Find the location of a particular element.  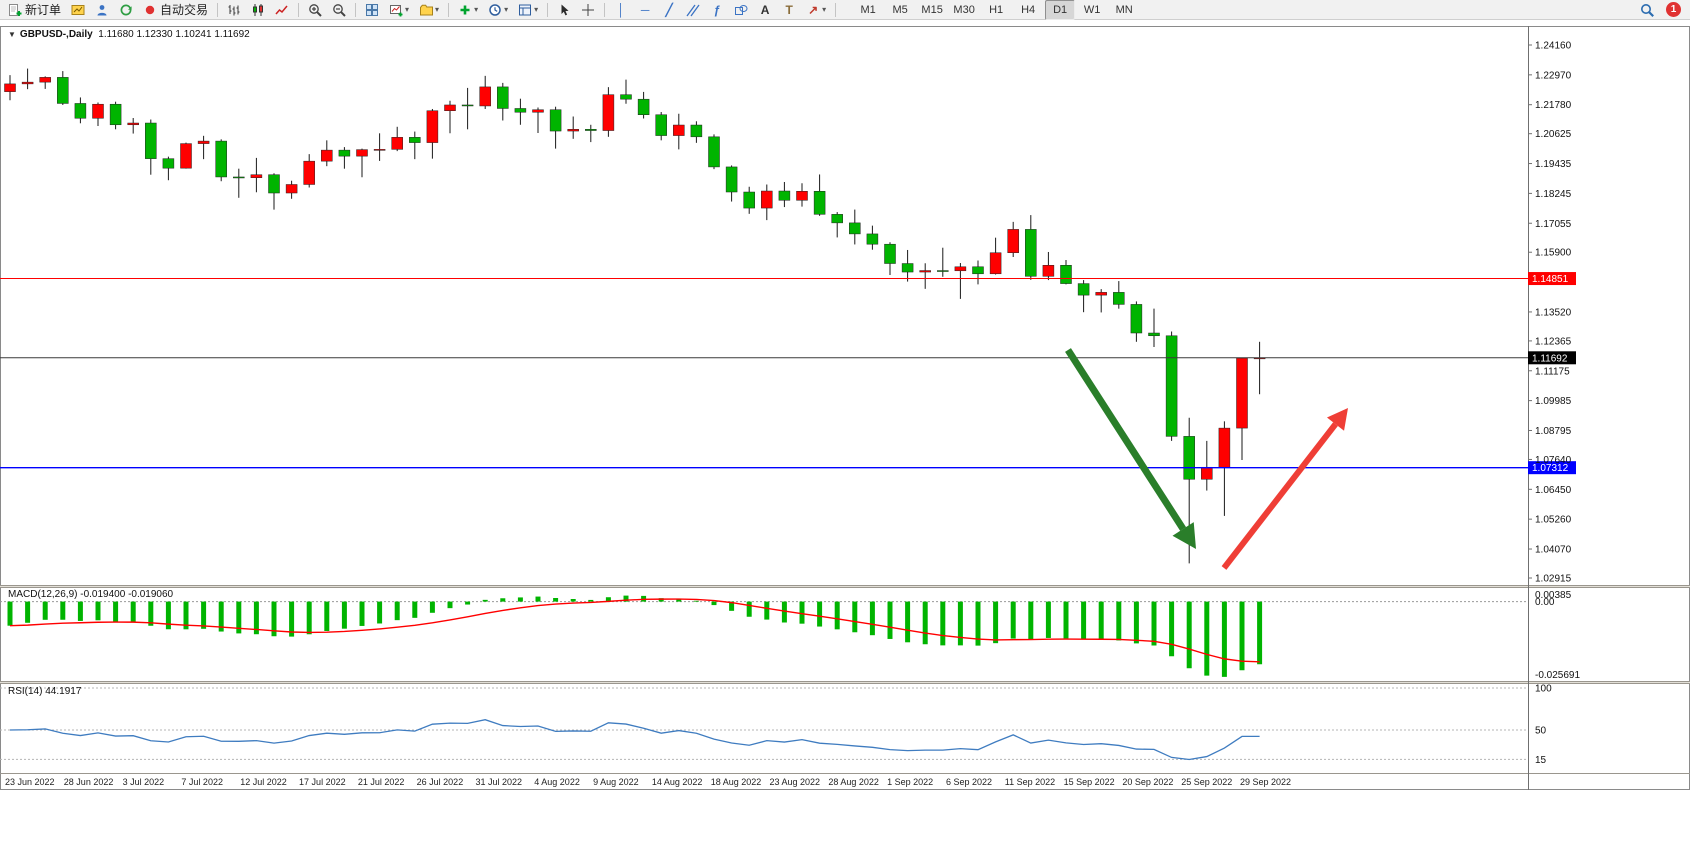

crosshair-icon is located at coordinates (588, 9).